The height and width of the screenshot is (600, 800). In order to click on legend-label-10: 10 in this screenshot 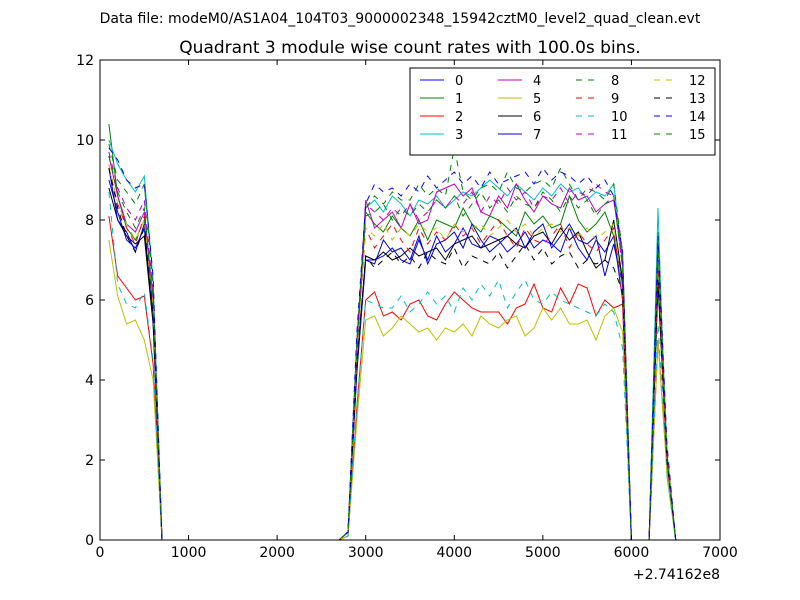, I will do `click(619, 117)`.